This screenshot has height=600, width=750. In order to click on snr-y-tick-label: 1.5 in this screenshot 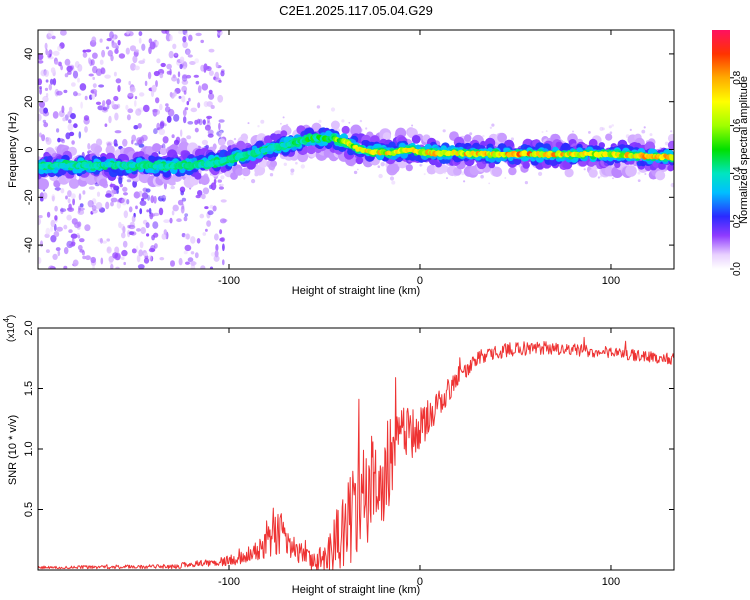, I will do `click(29, 388)`.